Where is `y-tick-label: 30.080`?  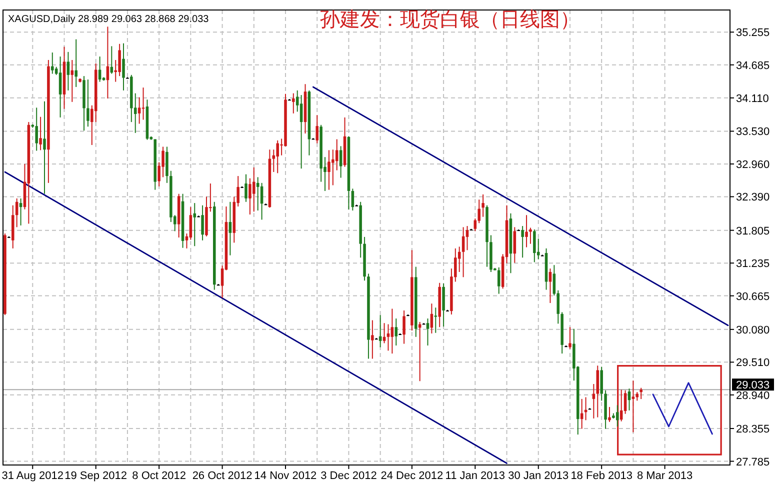 y-tick-label: 30.080 is located at coordinates (753, 330).